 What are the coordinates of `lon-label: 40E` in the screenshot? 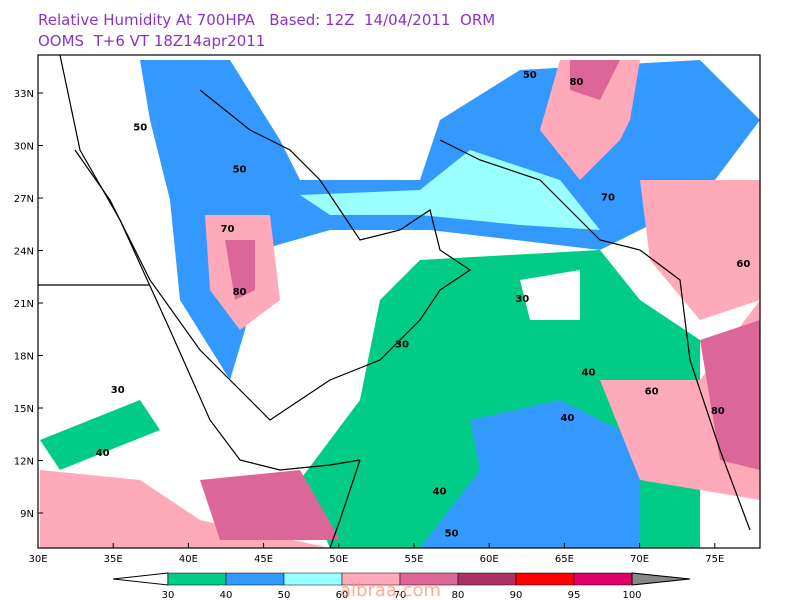 It's located at (188, 559).